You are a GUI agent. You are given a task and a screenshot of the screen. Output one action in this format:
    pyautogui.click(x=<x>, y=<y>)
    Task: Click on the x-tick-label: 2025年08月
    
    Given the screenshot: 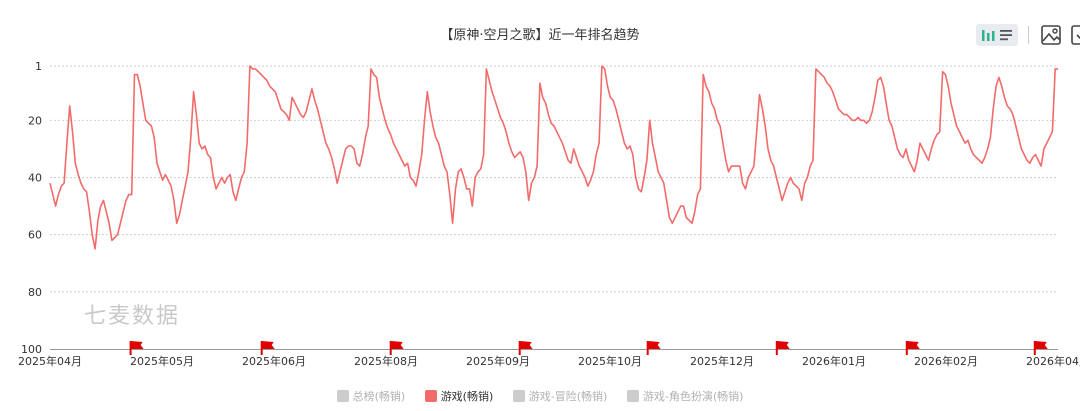 What is the action you would take?
    pyautogui.click(x=386, y=361)
    